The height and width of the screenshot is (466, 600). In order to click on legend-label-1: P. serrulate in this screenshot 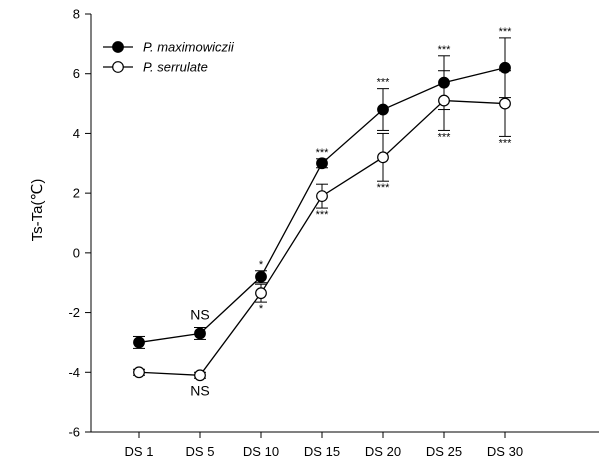, I will do `click(175, 67)`.